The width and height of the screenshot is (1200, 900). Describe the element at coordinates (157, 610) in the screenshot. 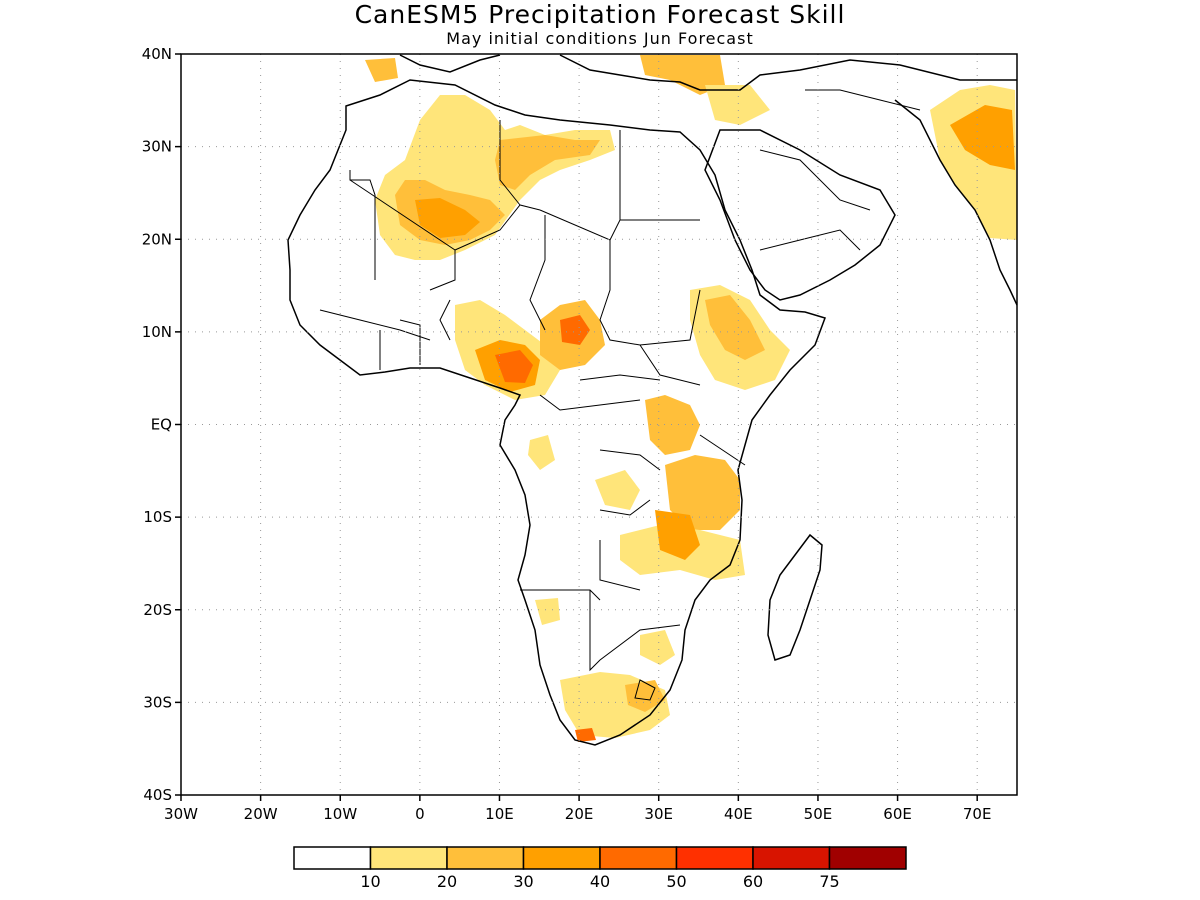

I see `lat-tick-label: 20S` at that location.